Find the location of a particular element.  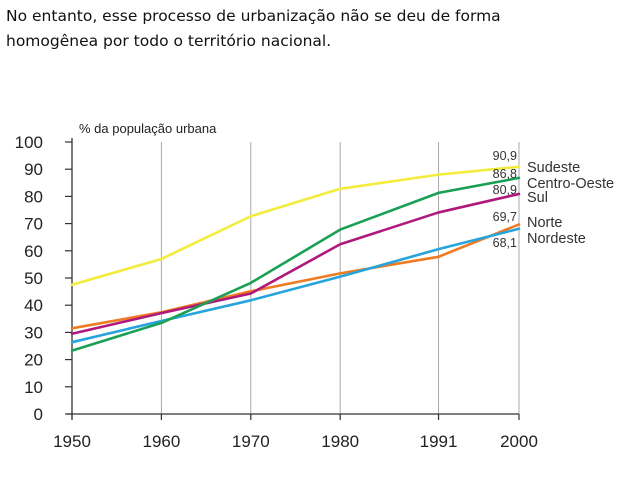

y-tick-label-10: 10 is located at coordinates (33, 387).